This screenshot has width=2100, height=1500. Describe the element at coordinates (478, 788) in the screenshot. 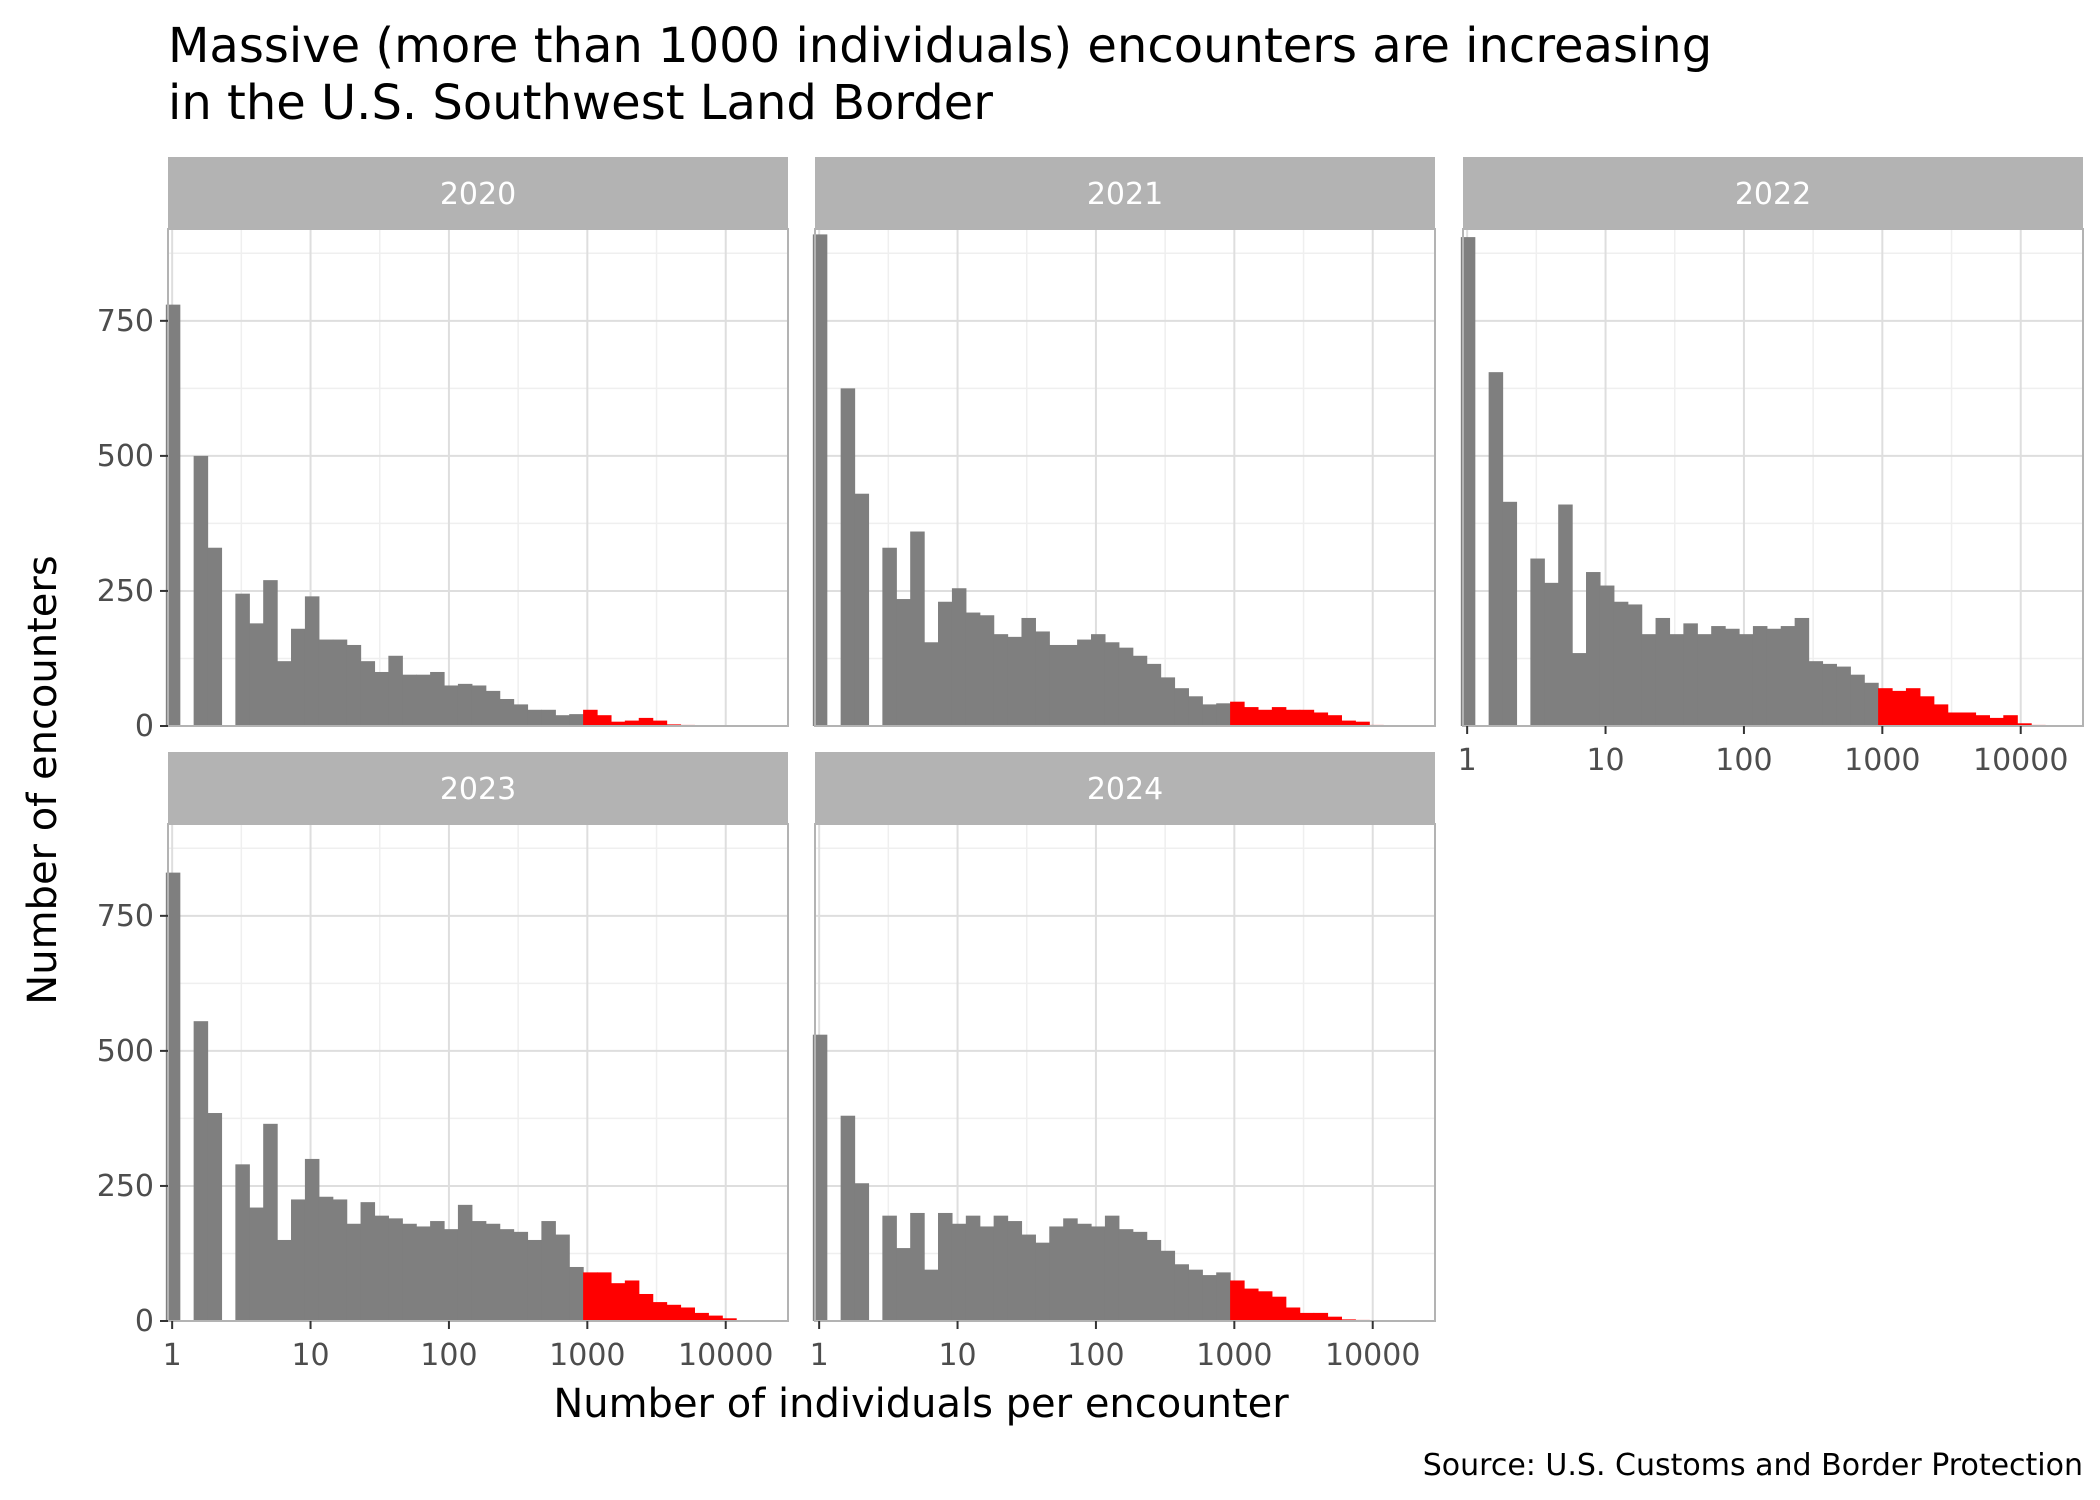

I see `facet-strip-2023` at that location.